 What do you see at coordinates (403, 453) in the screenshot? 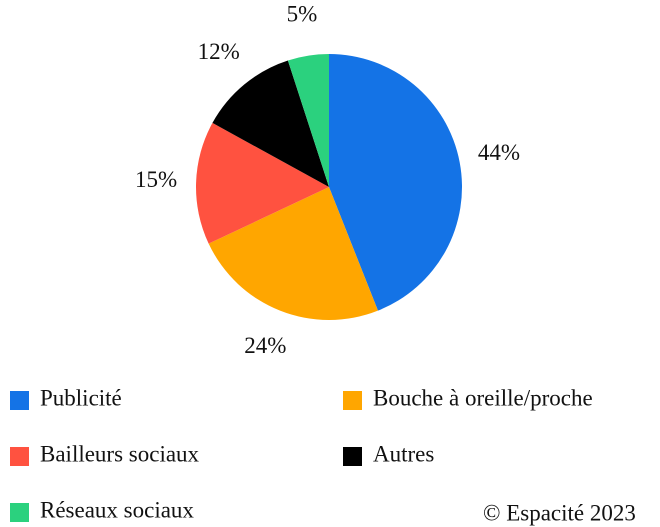
I see `legend-label: Autres` at bounding box center [403, 453].